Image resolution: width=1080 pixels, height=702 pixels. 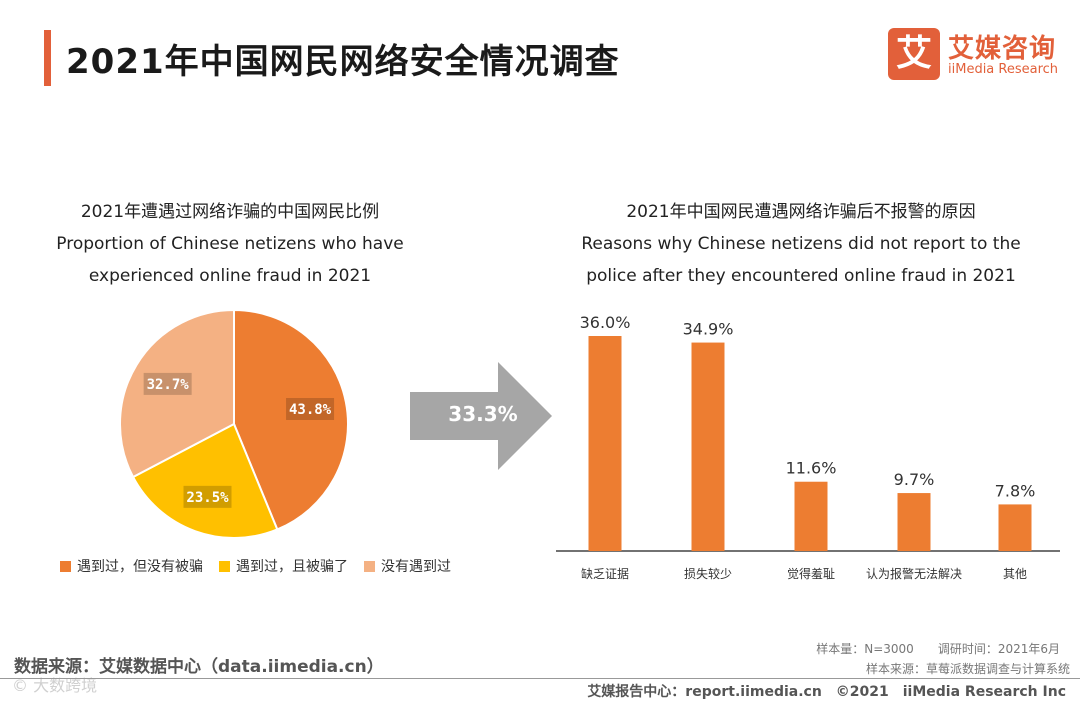 What do you see at coordinates (540, 678) in the screenshot?
I see `footer-divider` at bounding box center [540, 678].